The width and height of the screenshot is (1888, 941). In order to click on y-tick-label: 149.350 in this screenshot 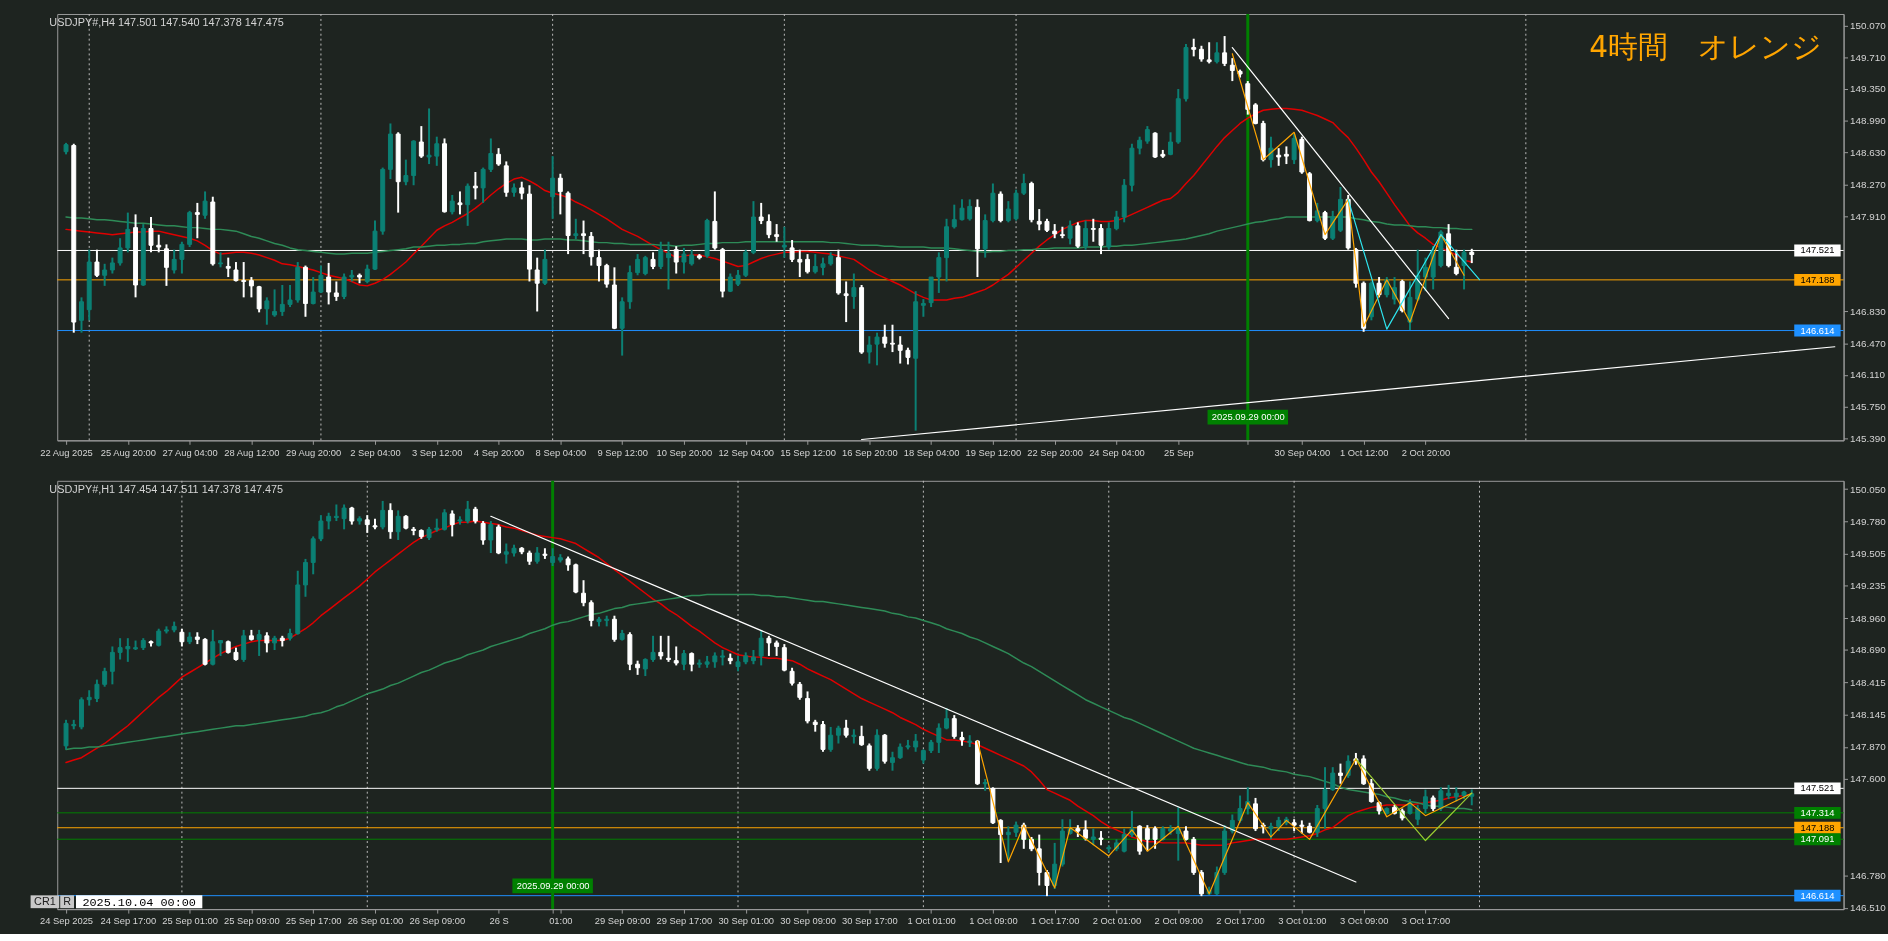, I will do `click(1868, 89)`.